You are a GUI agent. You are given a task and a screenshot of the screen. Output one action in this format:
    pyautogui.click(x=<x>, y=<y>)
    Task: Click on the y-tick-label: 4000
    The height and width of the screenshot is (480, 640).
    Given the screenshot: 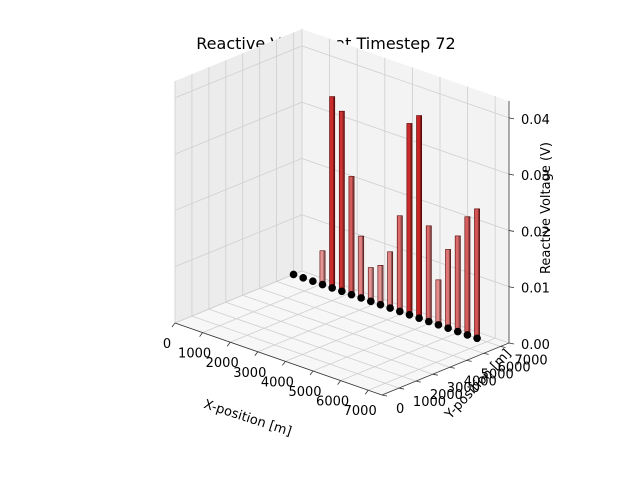 What is the action you would take?
    pyautogui.click(x=480, y=381)
    